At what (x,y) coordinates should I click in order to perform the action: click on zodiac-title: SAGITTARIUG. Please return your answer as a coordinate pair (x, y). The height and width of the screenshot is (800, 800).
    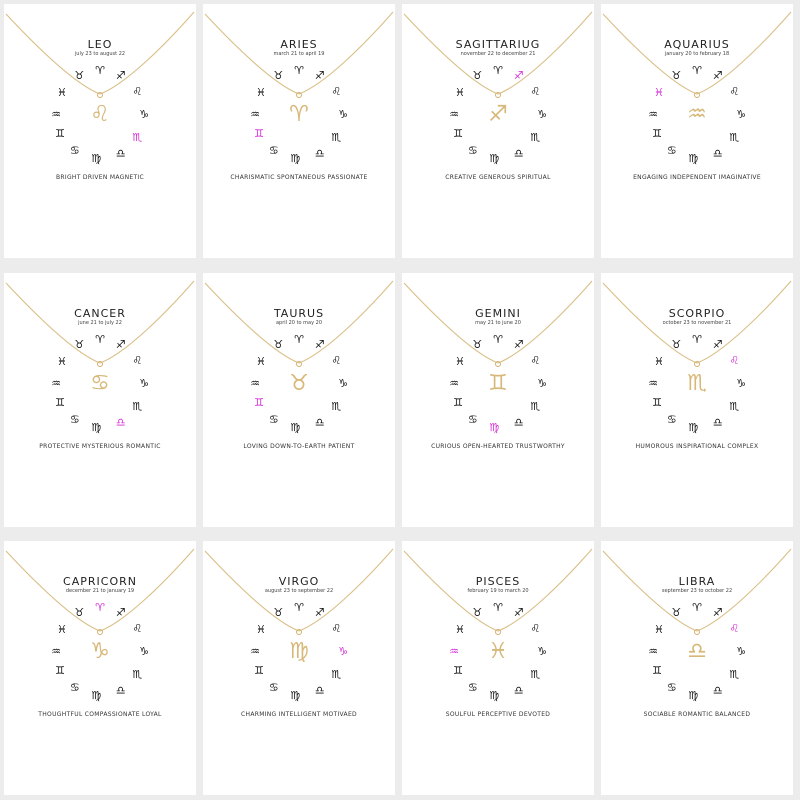
    Looking at the image, I should click on (498, 44).